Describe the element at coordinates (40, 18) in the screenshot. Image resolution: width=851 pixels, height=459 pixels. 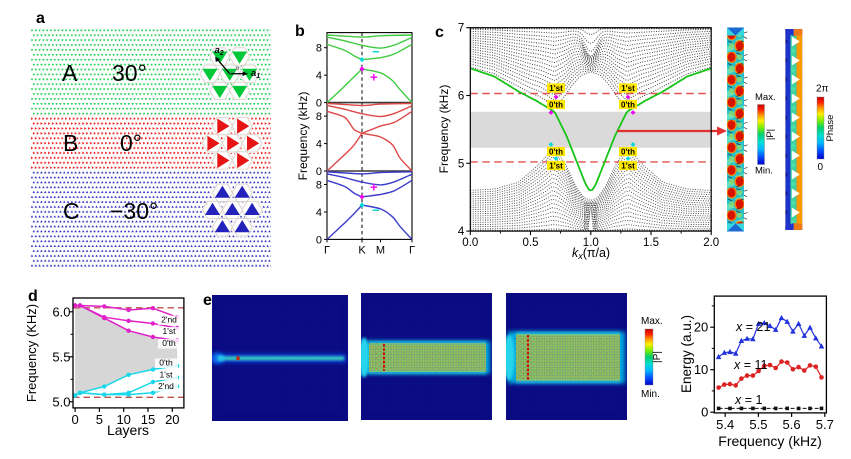
I see `svg-text: a` at that location.